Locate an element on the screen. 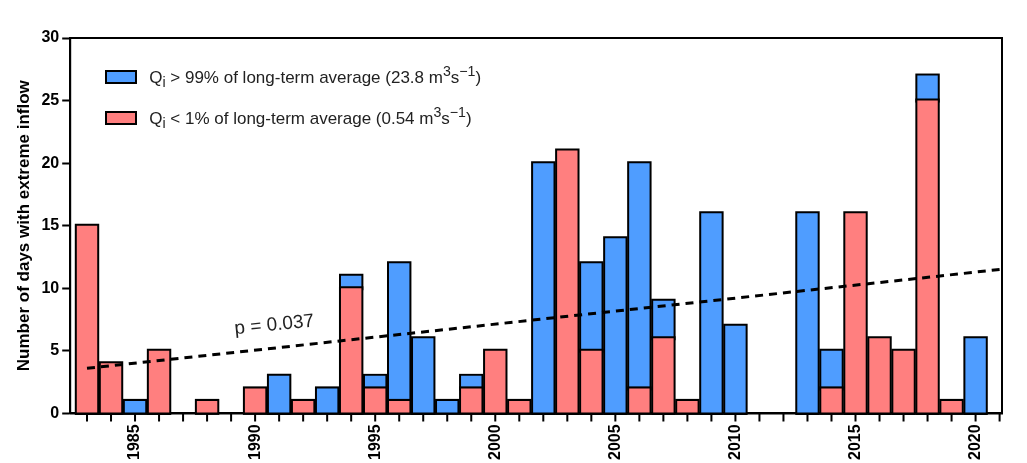  x-tick-label: 1985 is located at coordinates (134, 442).